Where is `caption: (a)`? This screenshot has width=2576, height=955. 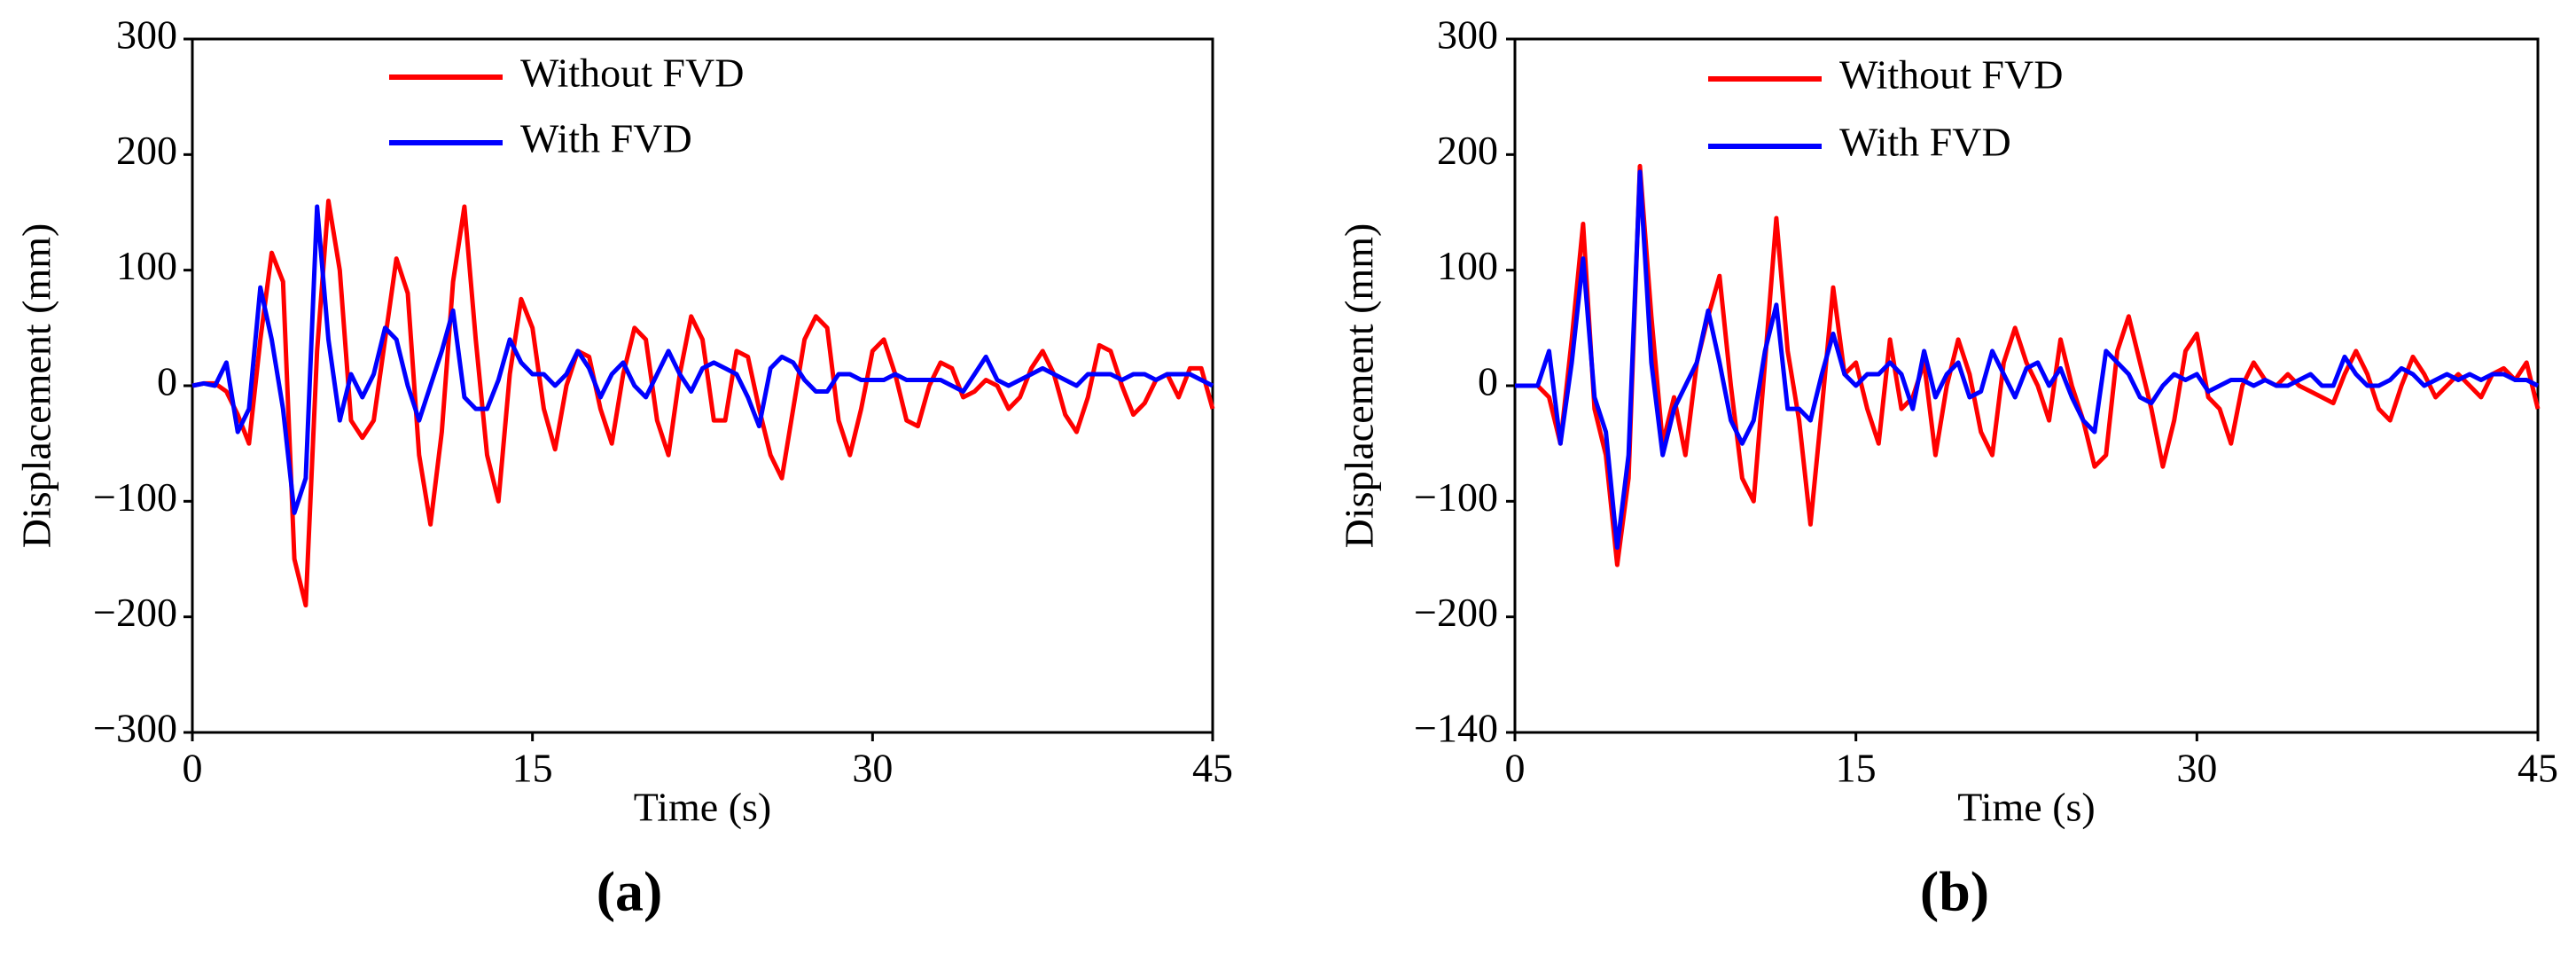 caption: (a) is located at coordinates (630, 891).